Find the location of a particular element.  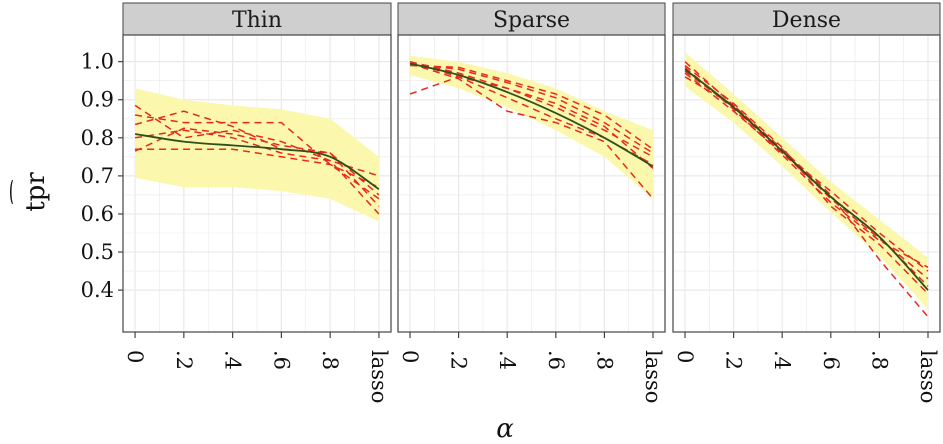

y-tick-label: 0.8 is located at coordinates (97, 138).